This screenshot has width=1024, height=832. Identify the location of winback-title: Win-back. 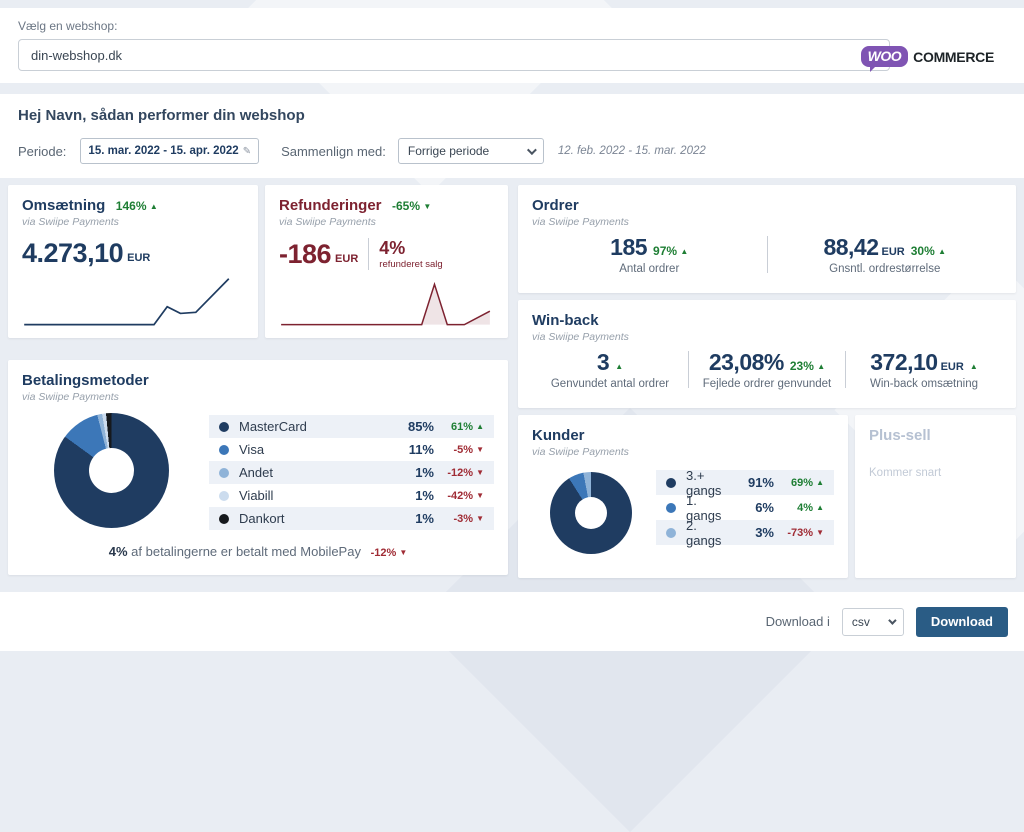
(565, 320).